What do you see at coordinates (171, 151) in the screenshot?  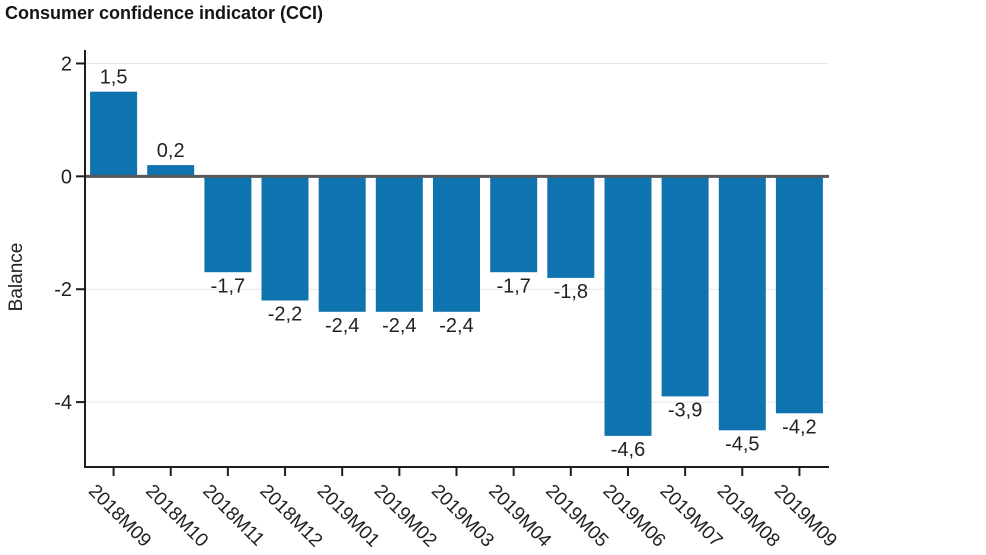 I see `bar-value-label: 0,2` at bounding box center [171, 151].